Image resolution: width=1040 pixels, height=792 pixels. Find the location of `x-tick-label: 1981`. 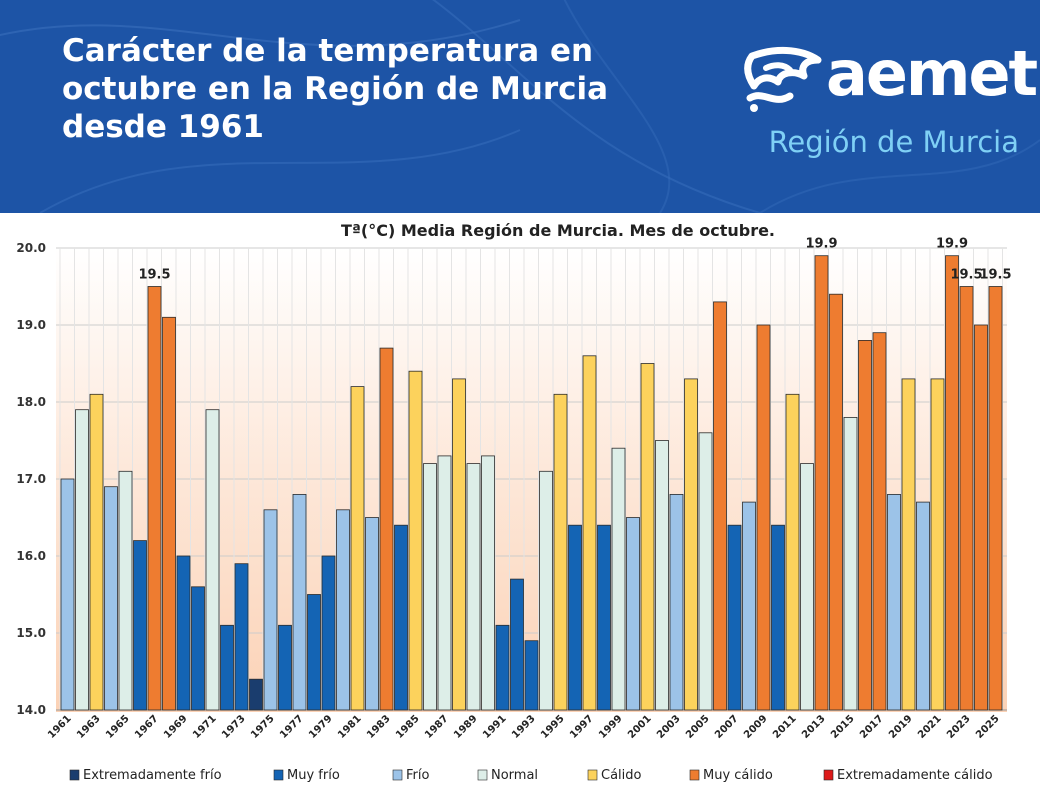

x-tick-label: 1981 is located at coordinates (349, 726).